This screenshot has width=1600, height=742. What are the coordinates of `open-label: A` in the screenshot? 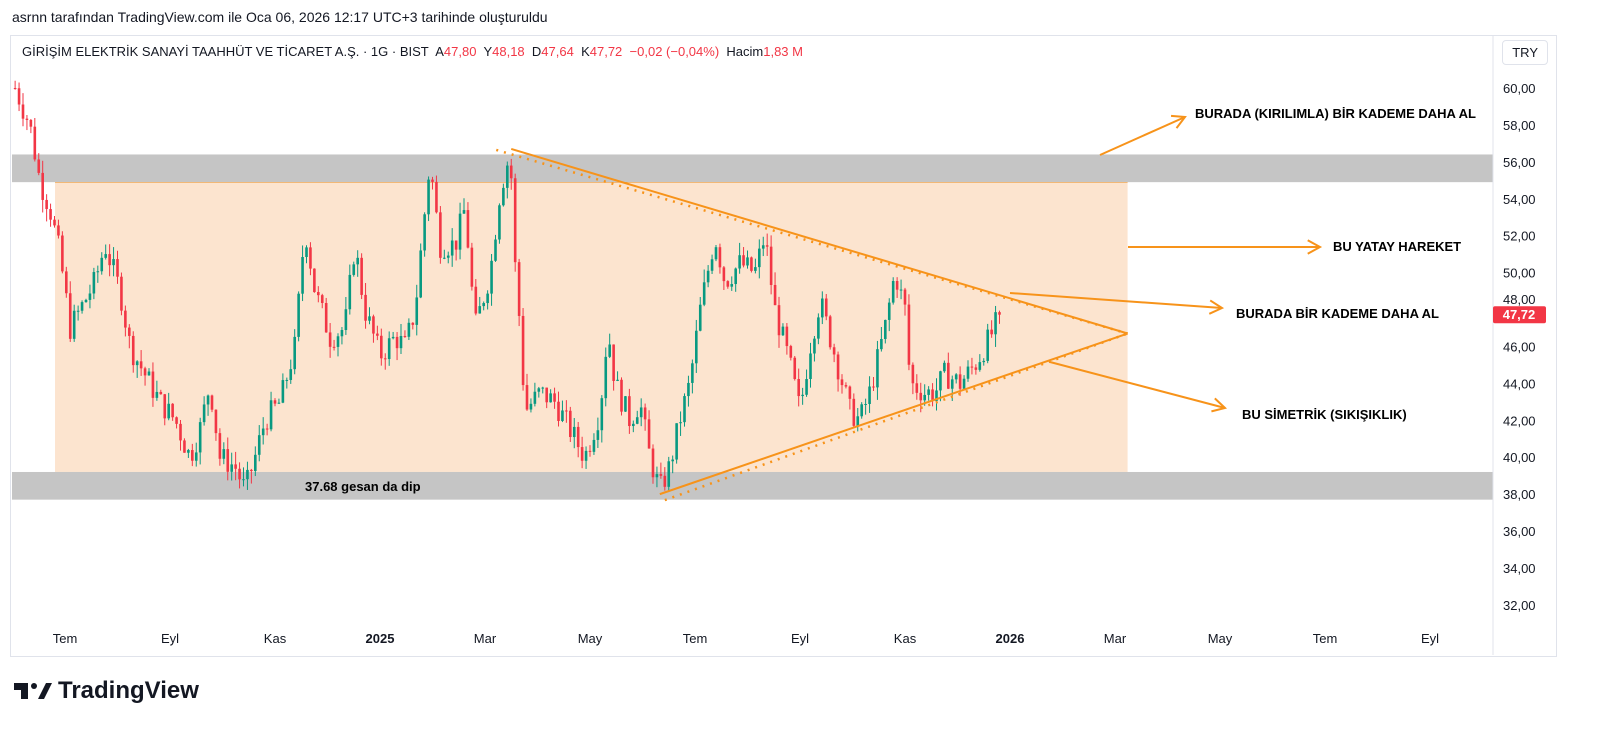 It's located at (439, 51).